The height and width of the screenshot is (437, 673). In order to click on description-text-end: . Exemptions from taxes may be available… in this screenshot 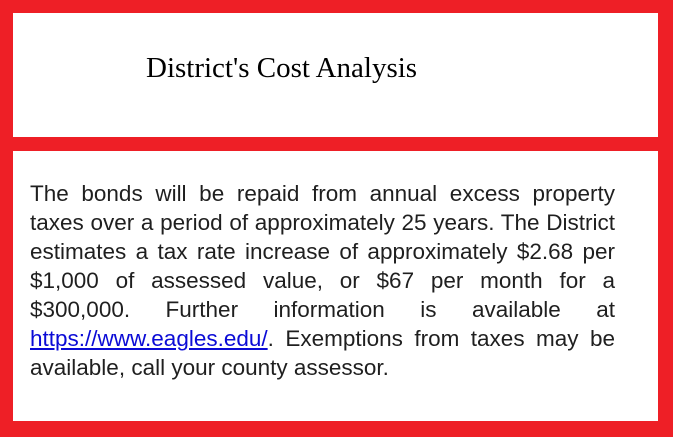, I will do `click(322, 353)`.